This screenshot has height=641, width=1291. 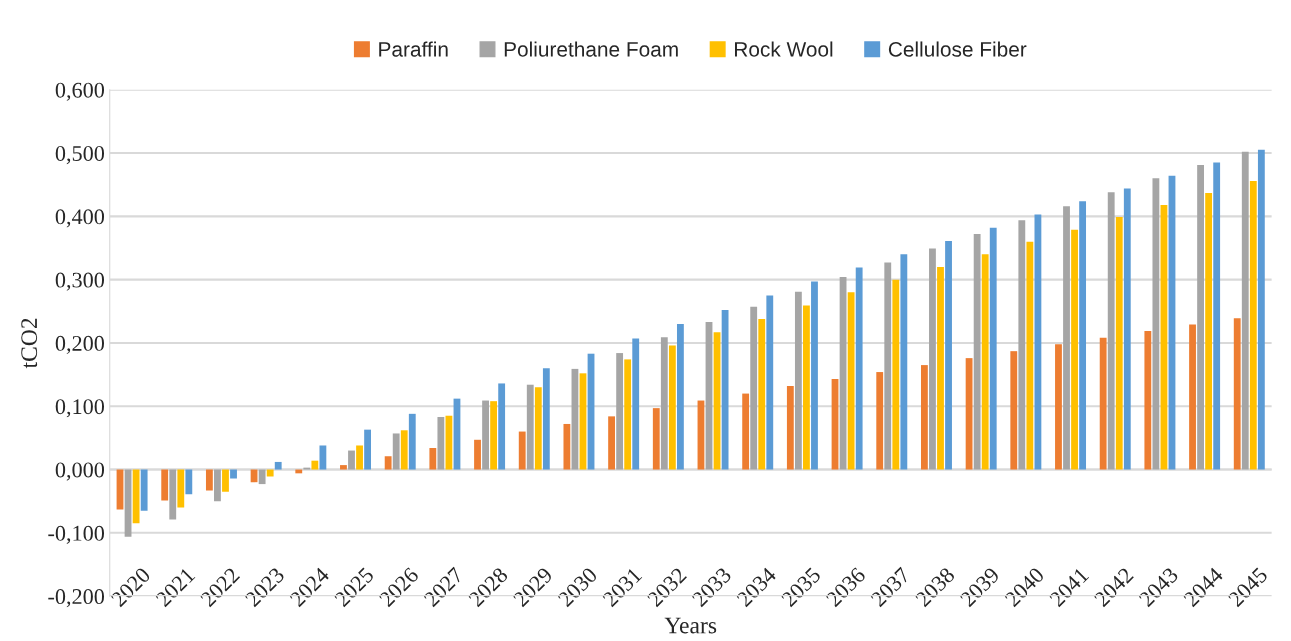 What do you see at coordinates (957, 49) in the screenshot?
I see `legend-label: Cellulose Fiber` at bounding box center [957, 49].